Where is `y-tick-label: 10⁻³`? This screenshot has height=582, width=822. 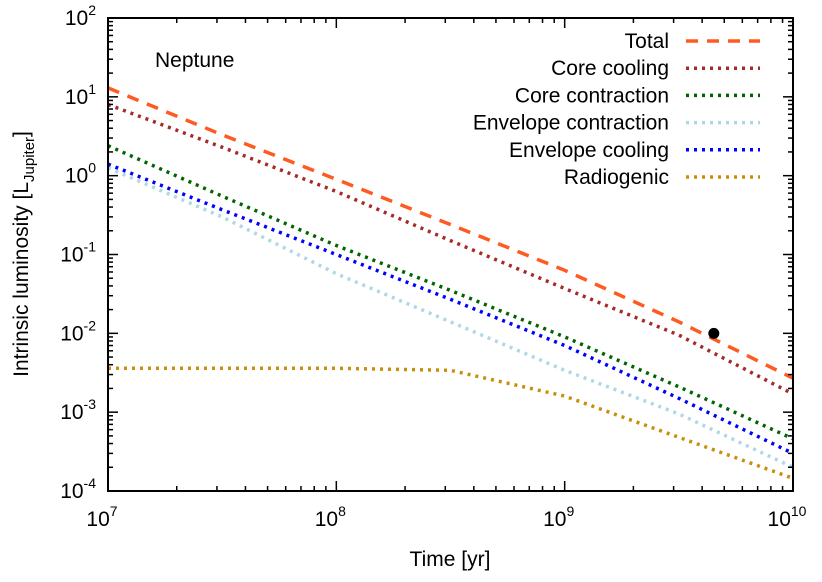
y-tick-label: 10⁻³ is located at coordinates (78, 410).